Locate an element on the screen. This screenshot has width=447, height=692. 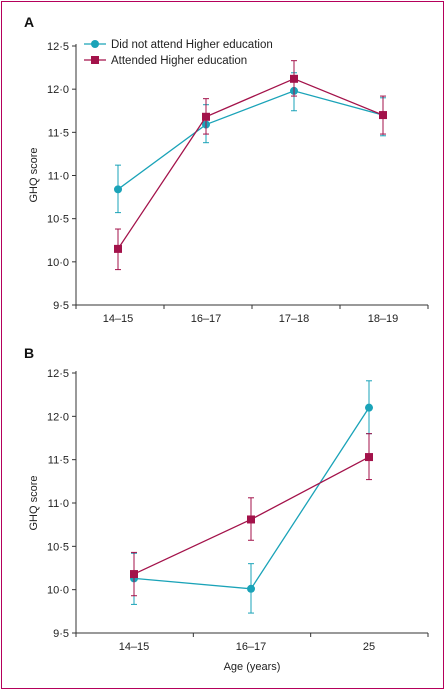
legend-entry: Attended Higher education is located at coordinates (179, 61).